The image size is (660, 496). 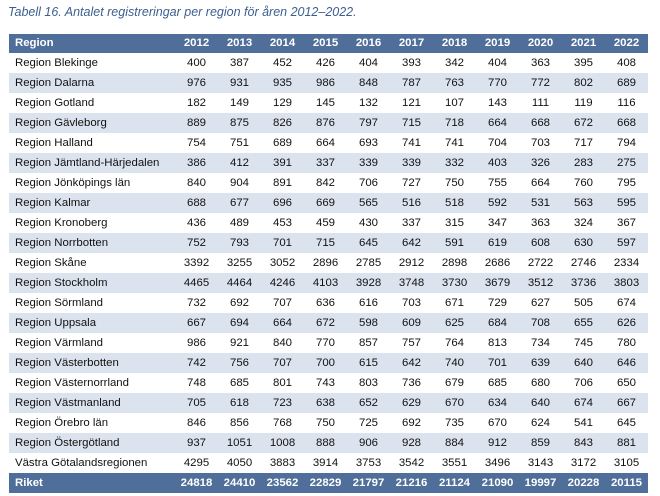 I want to click on value-cell: 3883, so click(x=282, y=463).